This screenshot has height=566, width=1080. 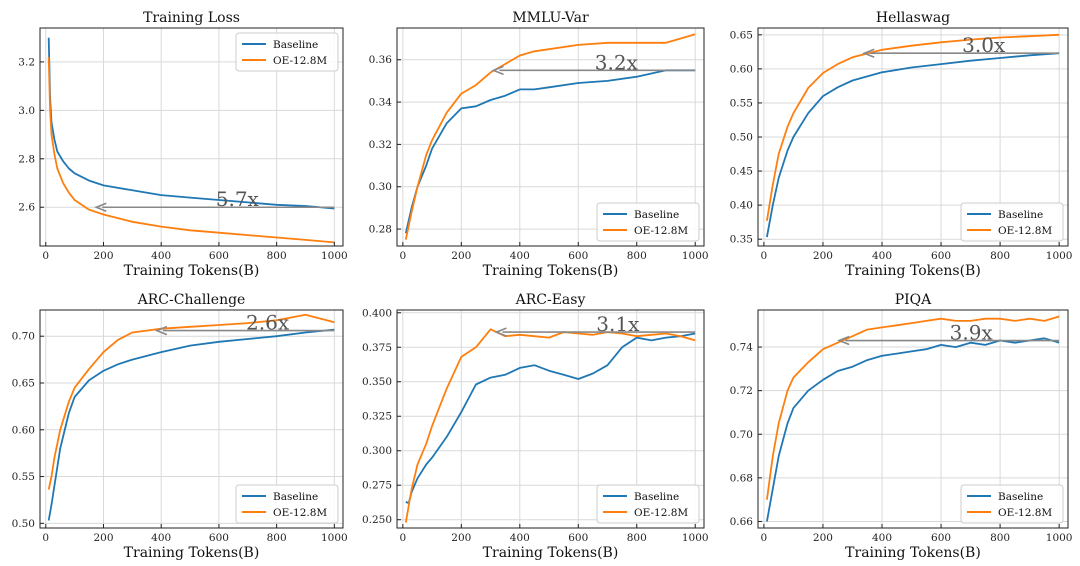 I want to click on y-tick-label: 2.6, so click(x=26, y=208).